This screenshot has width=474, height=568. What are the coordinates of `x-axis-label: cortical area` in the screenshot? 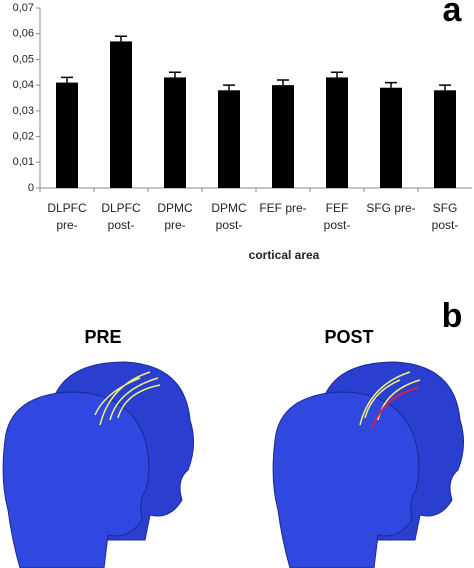 It's located at (284, 255).